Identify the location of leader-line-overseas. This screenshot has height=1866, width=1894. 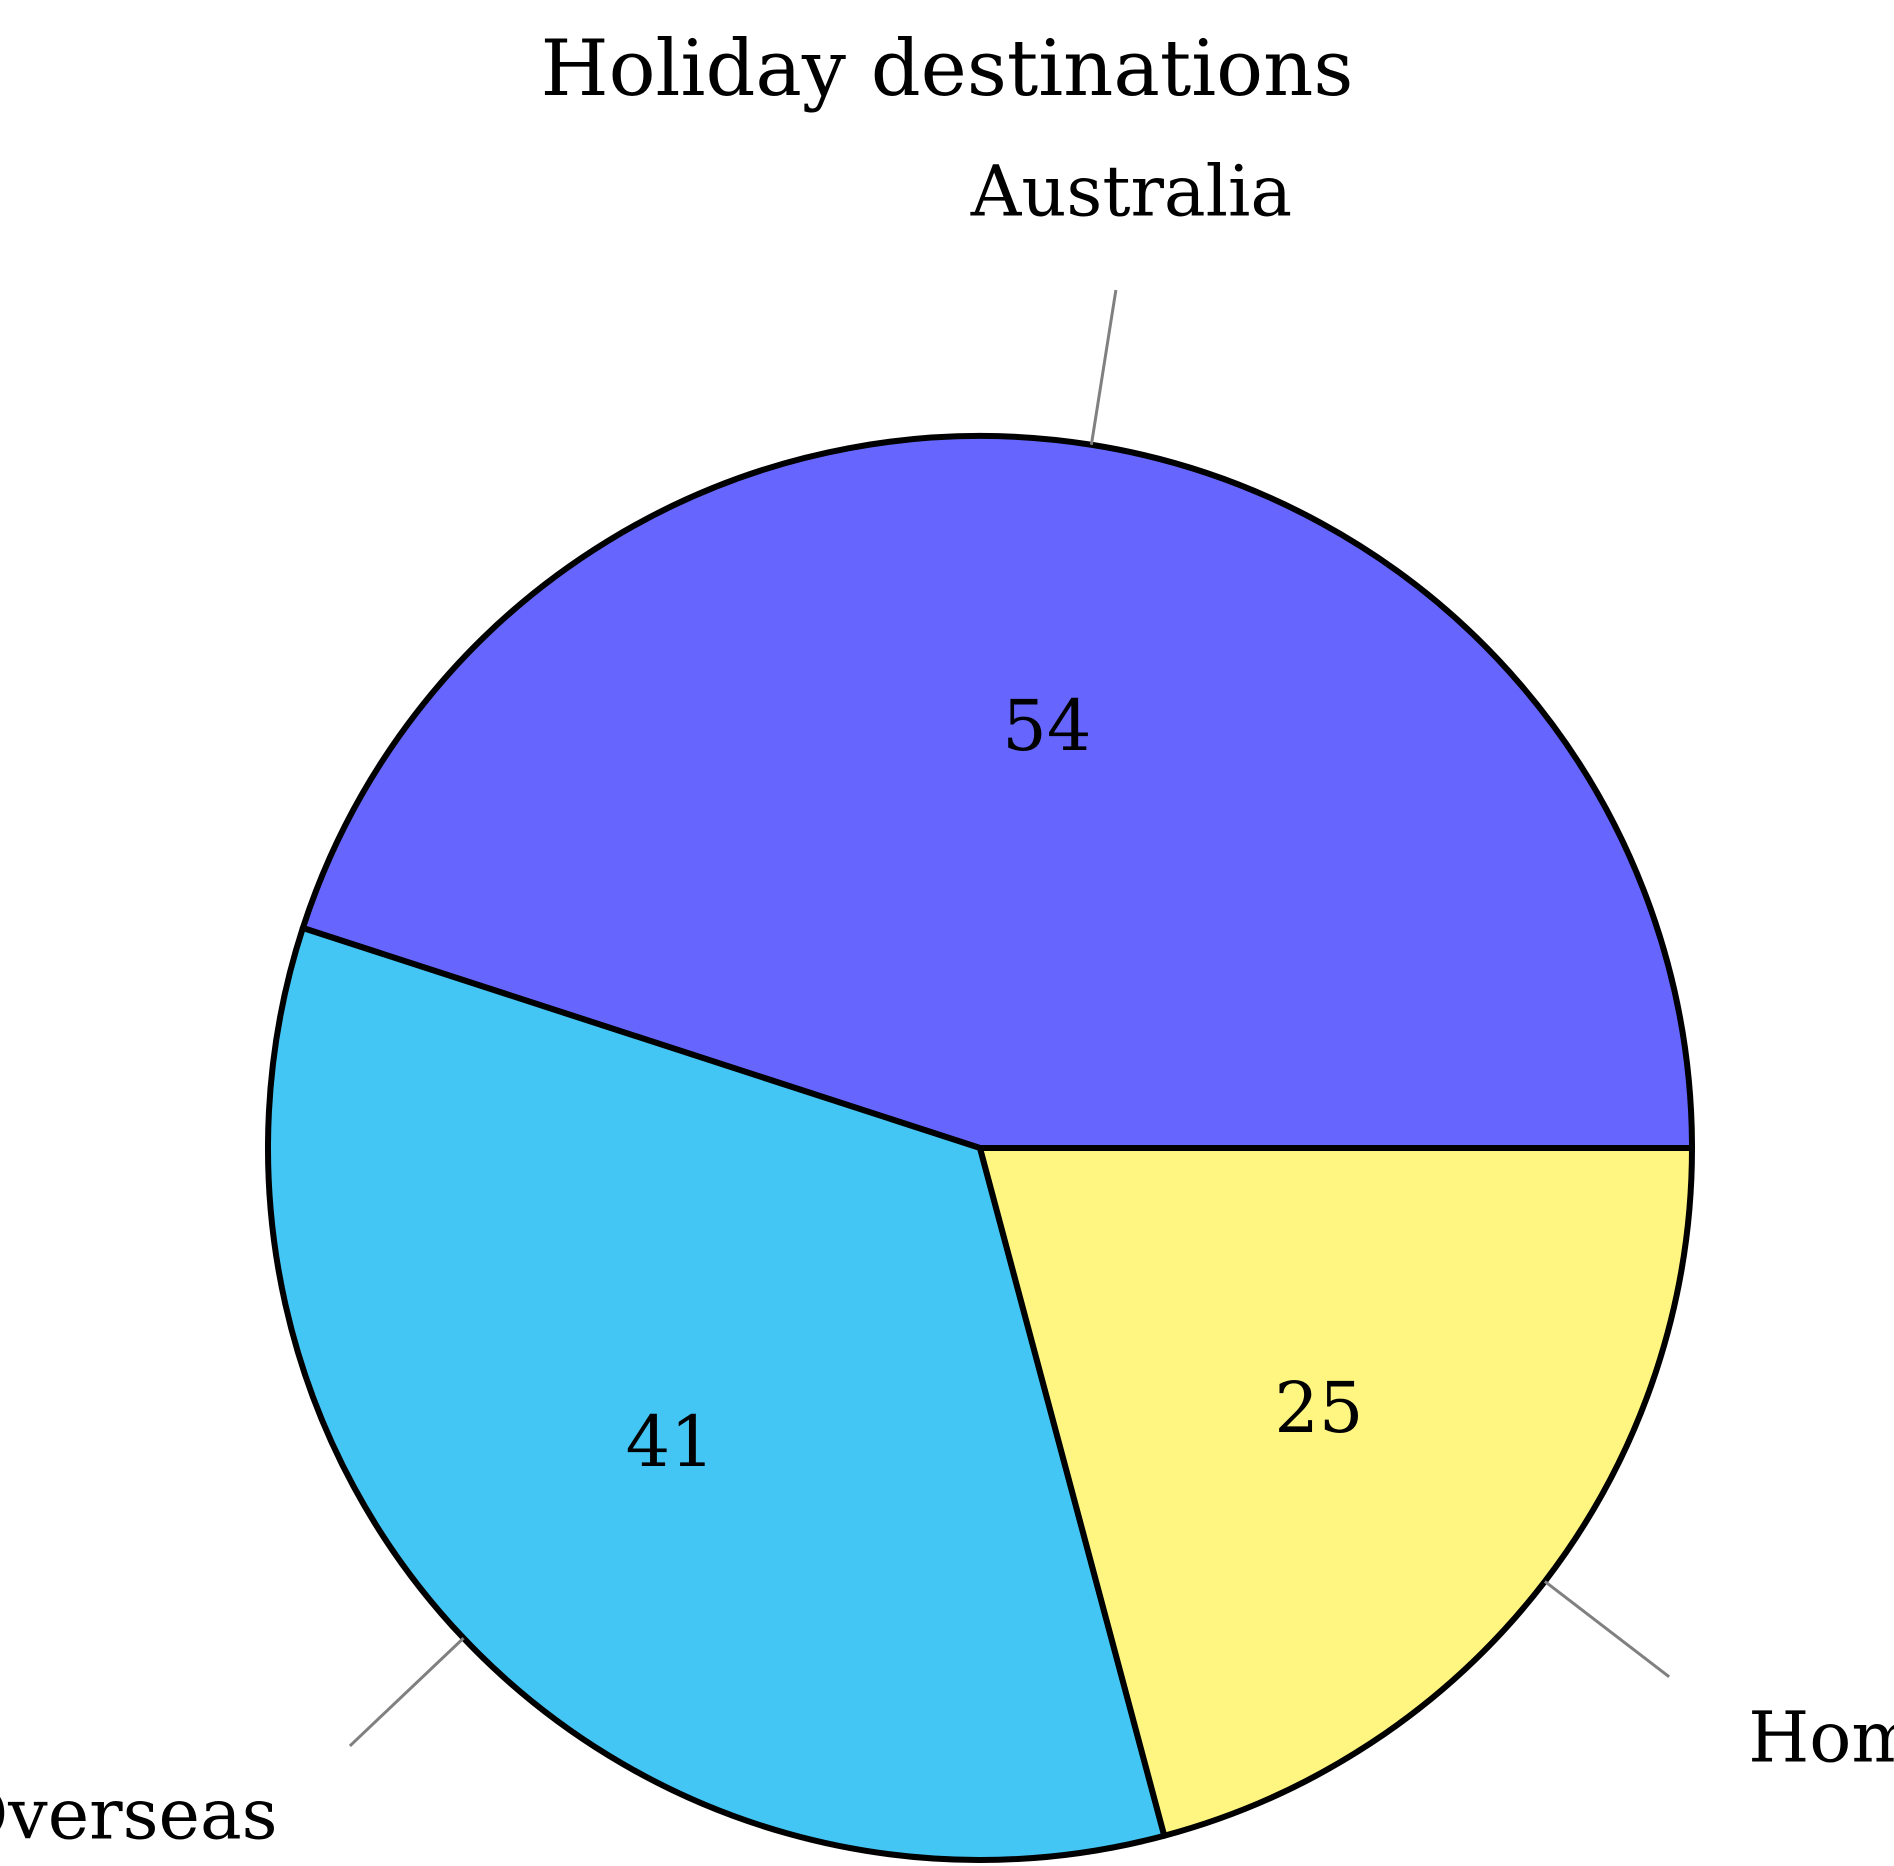
(406, 1692).